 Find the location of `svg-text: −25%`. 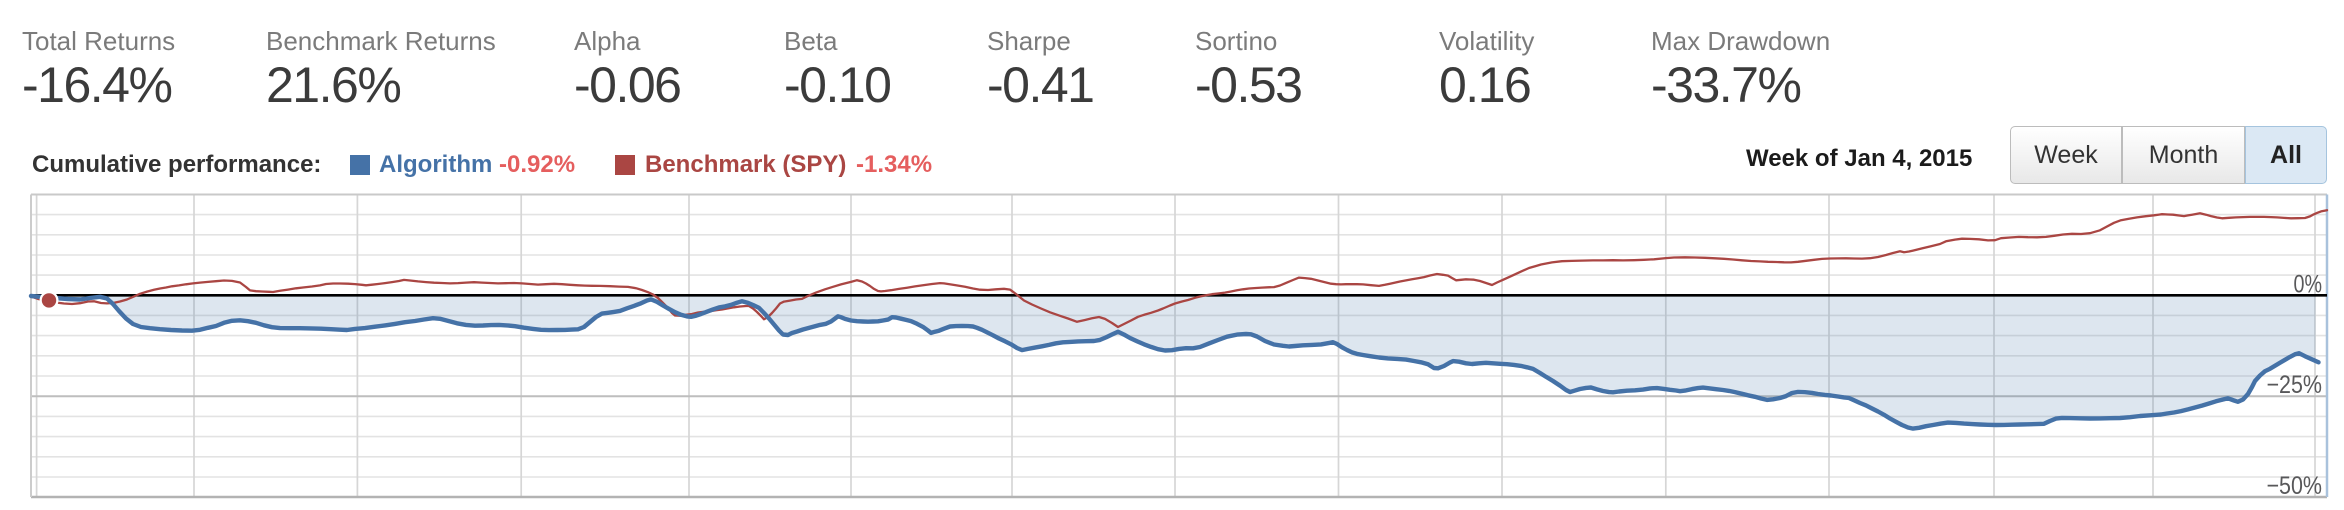

svg-text: −25% is located at coordinates (2295, 385).